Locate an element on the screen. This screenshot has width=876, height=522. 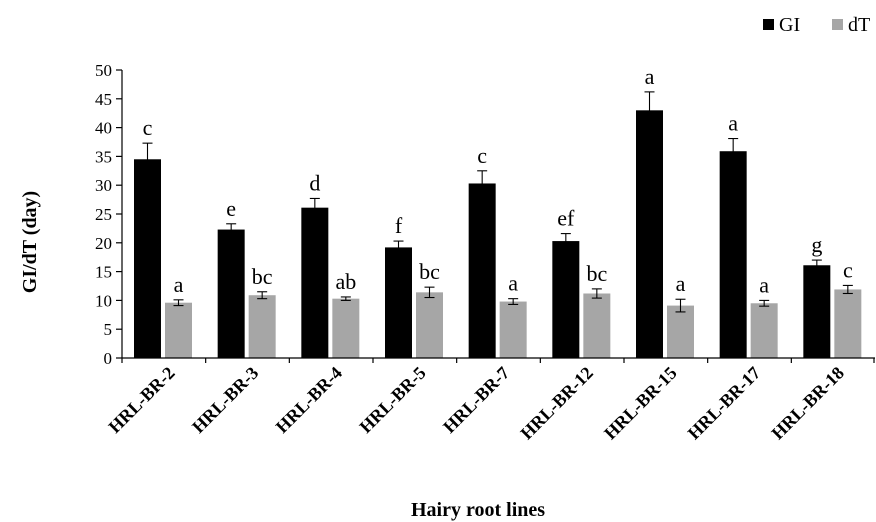
legend-swatch-dt is located at coordinates (837, 24).